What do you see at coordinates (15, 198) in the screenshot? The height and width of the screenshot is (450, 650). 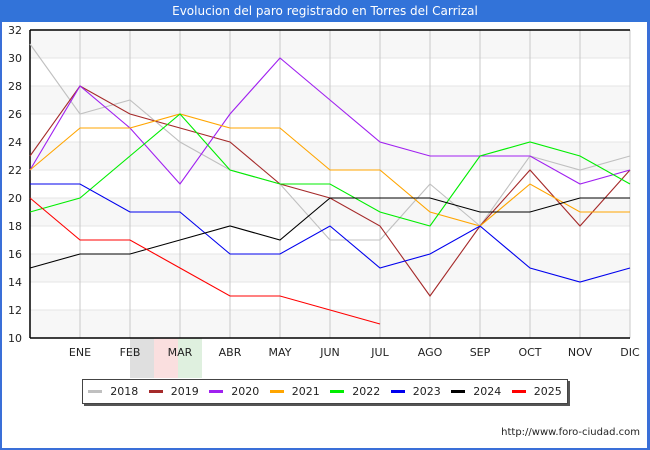 I see `y-tick-label: 20` at bounding box center [15, 198].